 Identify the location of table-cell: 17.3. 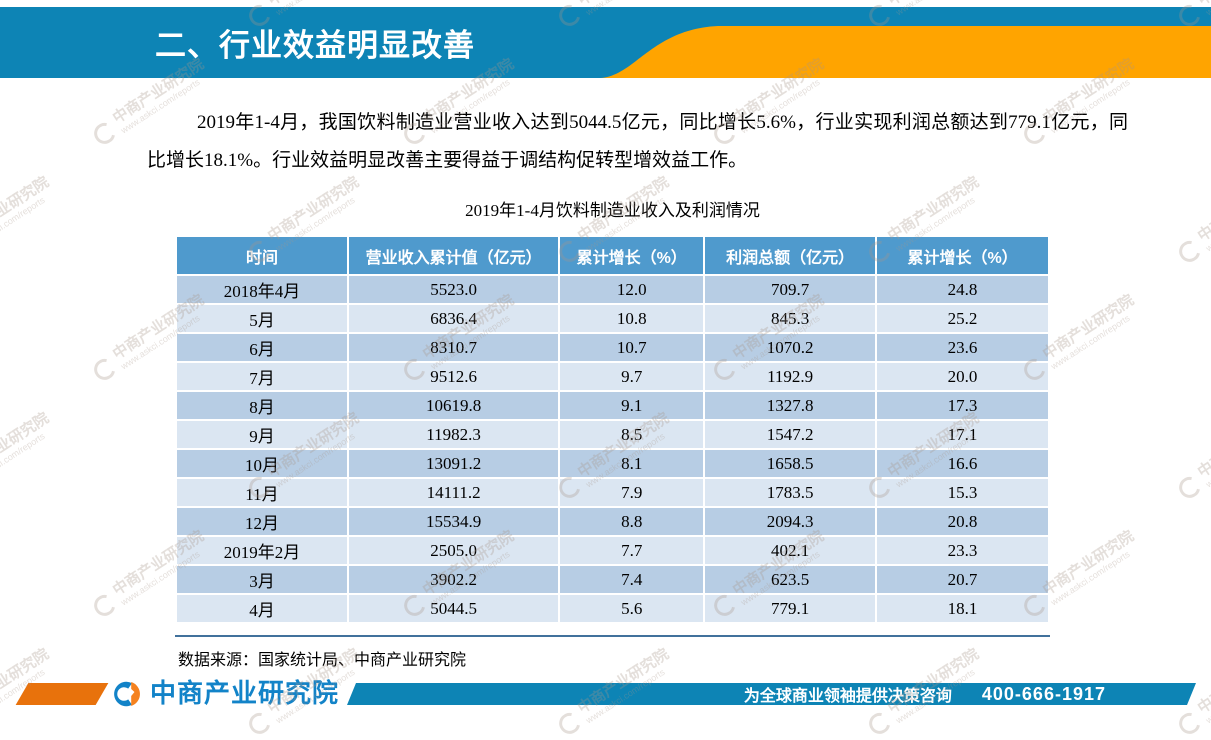
(962, 405).